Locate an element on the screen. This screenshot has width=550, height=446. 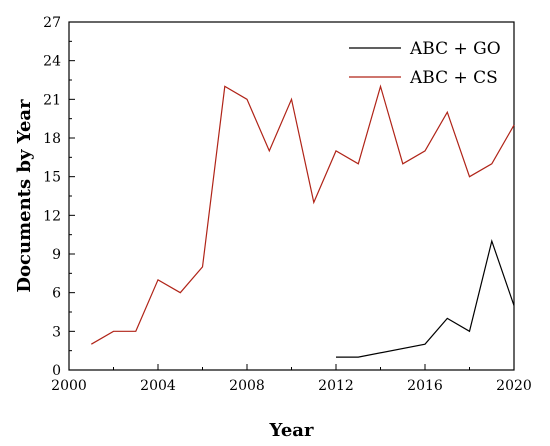
x-tick-label: 2020 is located at coordinates (514, 386).